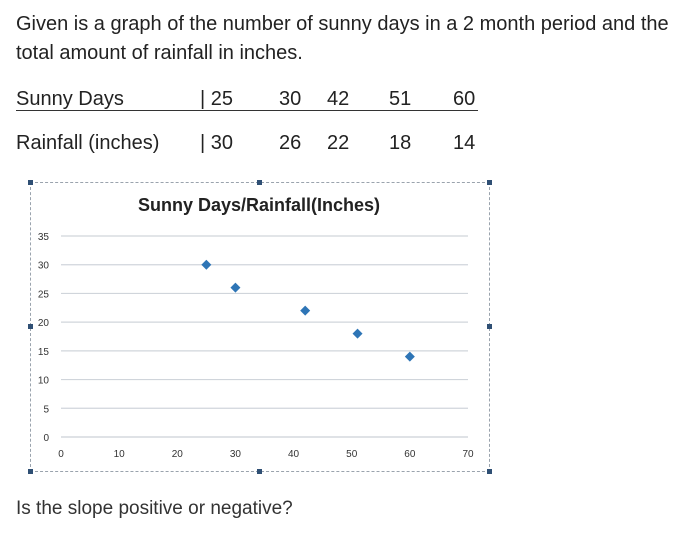 The height and width of the screenshot is (545, 700). What do you see at coordinates (247, 110) in the screenshot?
I see `sunny-days-underline` at bounding box center [247, 110].